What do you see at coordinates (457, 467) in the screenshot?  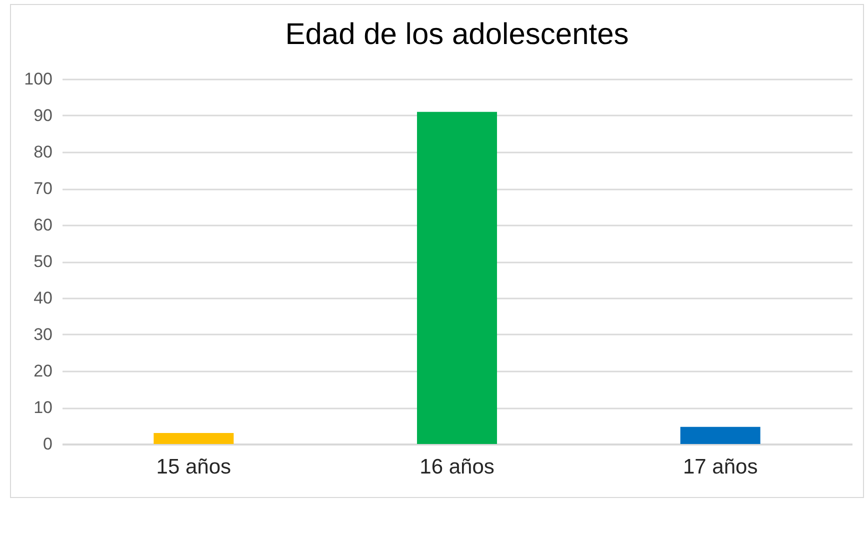 I see `x-tick-label: 16 años` at bounding box center [457, 467].